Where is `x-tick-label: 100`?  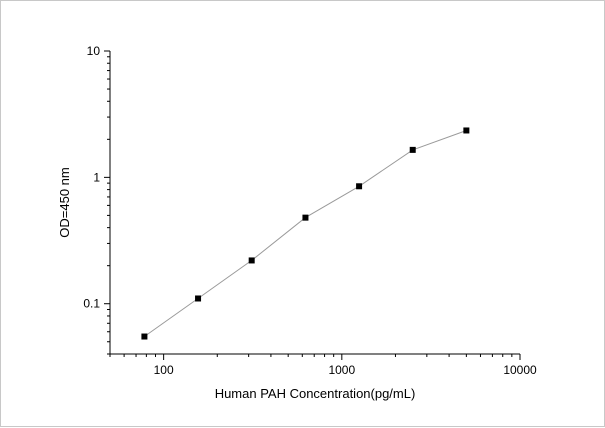
x-tick-label: 100 is located at coordinates (164, 370).